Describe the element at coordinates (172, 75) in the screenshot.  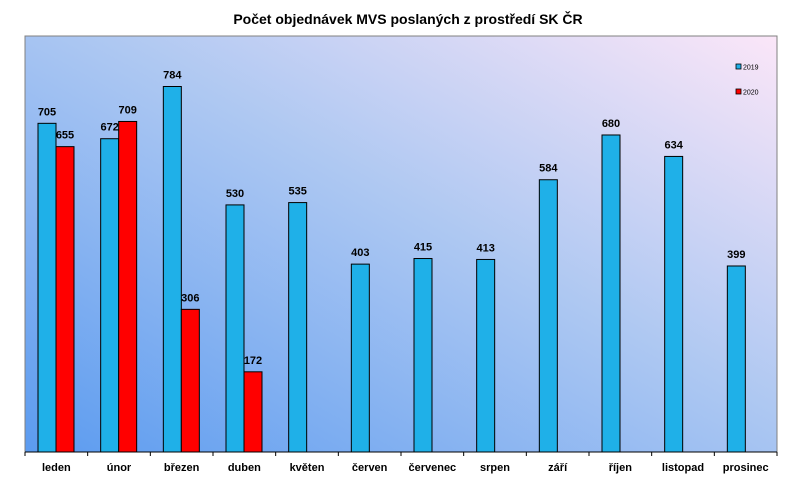
I see `data-label: 784` at that location.